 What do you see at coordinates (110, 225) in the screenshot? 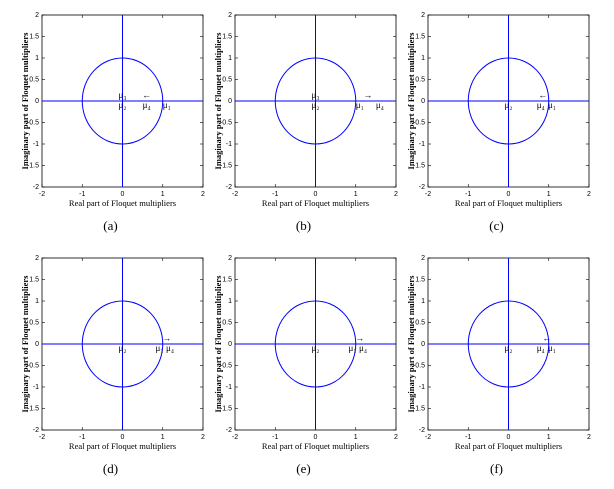
I see `caption: (a)` at bounding box center [110, 225].